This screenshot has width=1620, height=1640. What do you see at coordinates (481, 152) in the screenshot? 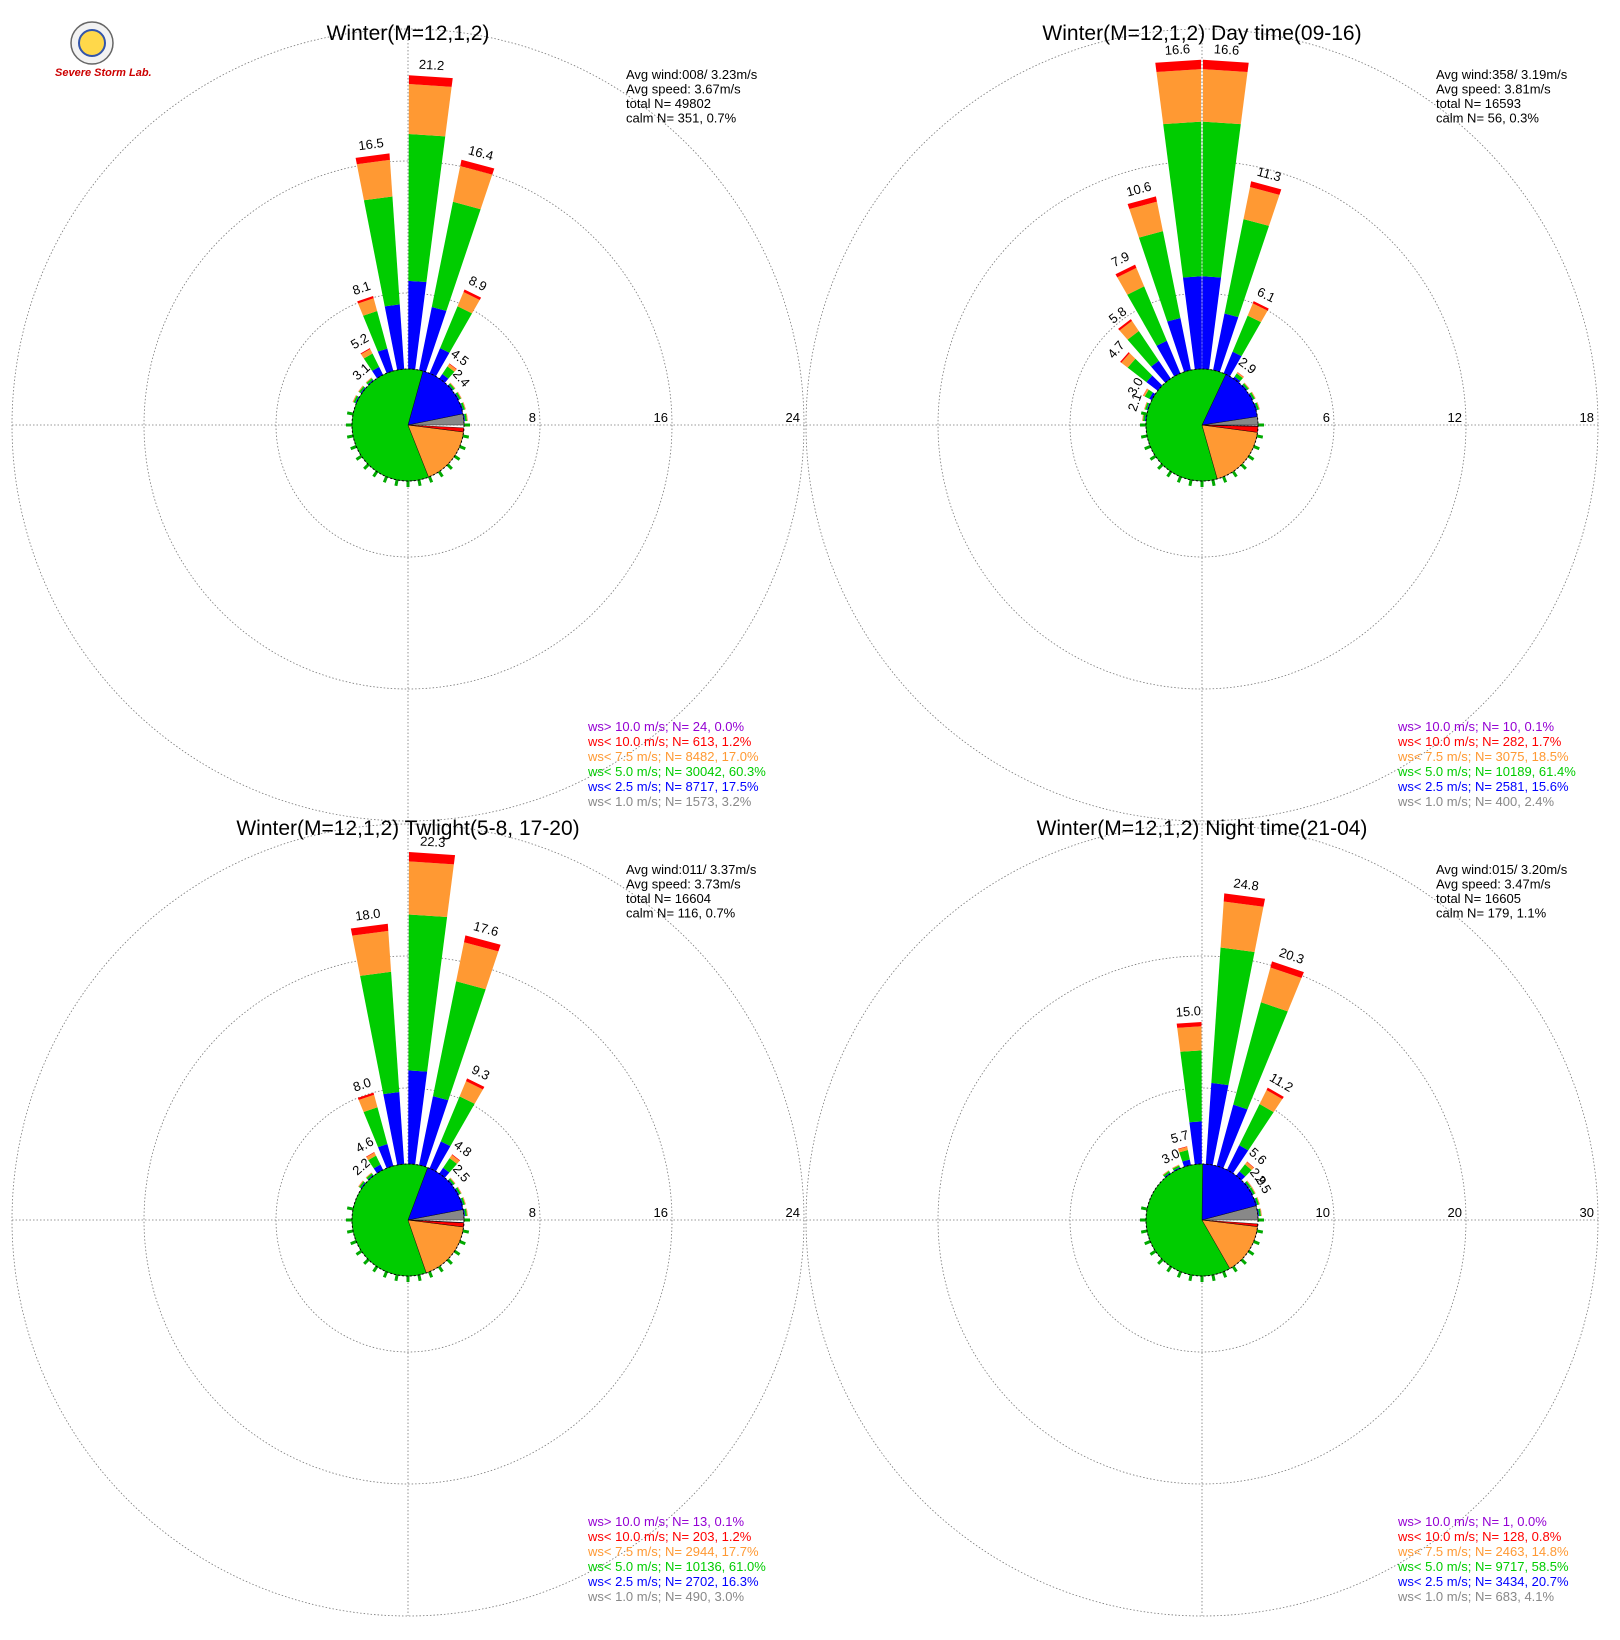
I see `bar-value-label: 16.4` at bounding box center [481, 152].